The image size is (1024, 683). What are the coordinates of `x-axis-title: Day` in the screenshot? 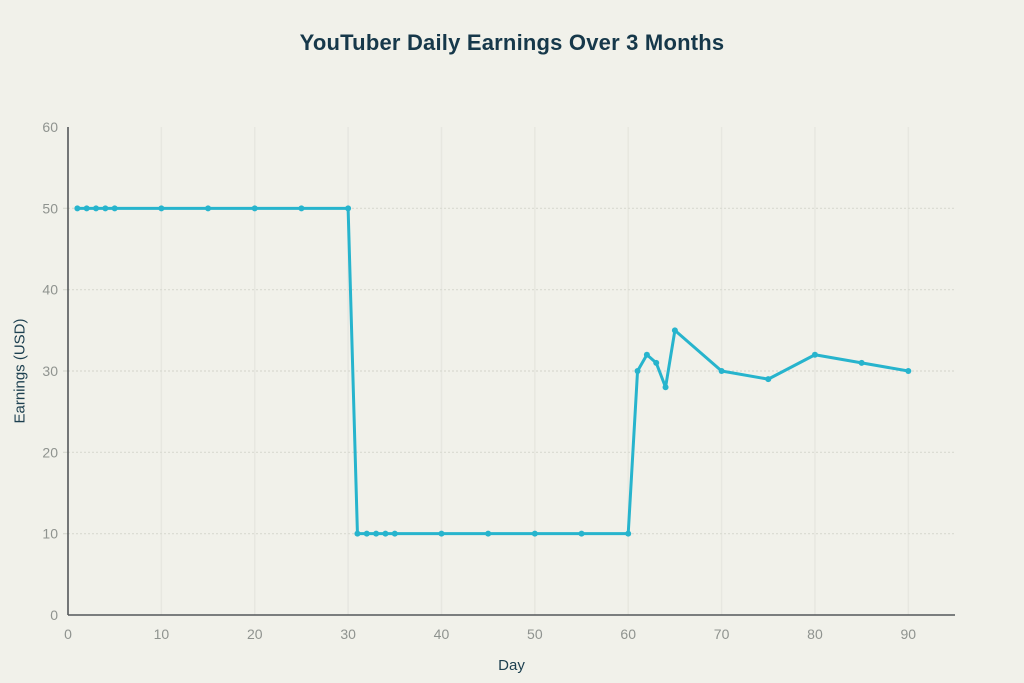 It's located at (511, 665).